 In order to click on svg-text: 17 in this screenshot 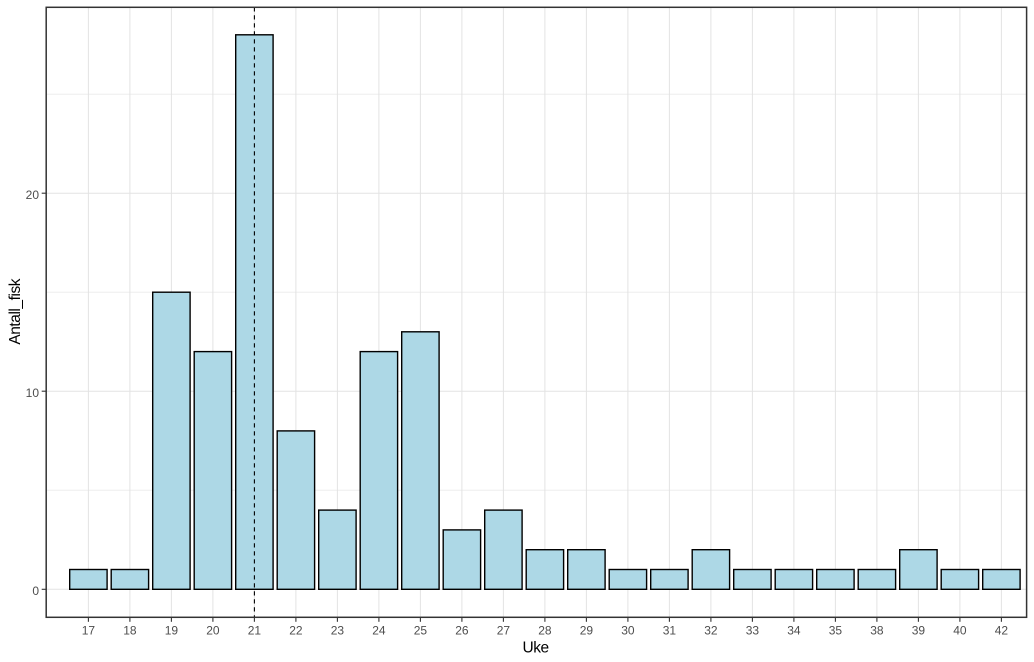, I will do `click(89, 631)`.